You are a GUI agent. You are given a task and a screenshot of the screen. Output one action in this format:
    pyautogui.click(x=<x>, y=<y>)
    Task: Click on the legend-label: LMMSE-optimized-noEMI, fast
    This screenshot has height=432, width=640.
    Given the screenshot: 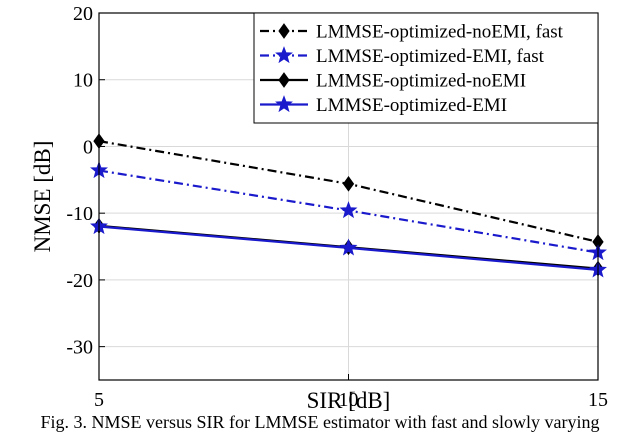 What is the action you would take?
    pyautogui.click(x=440, y=32)
    